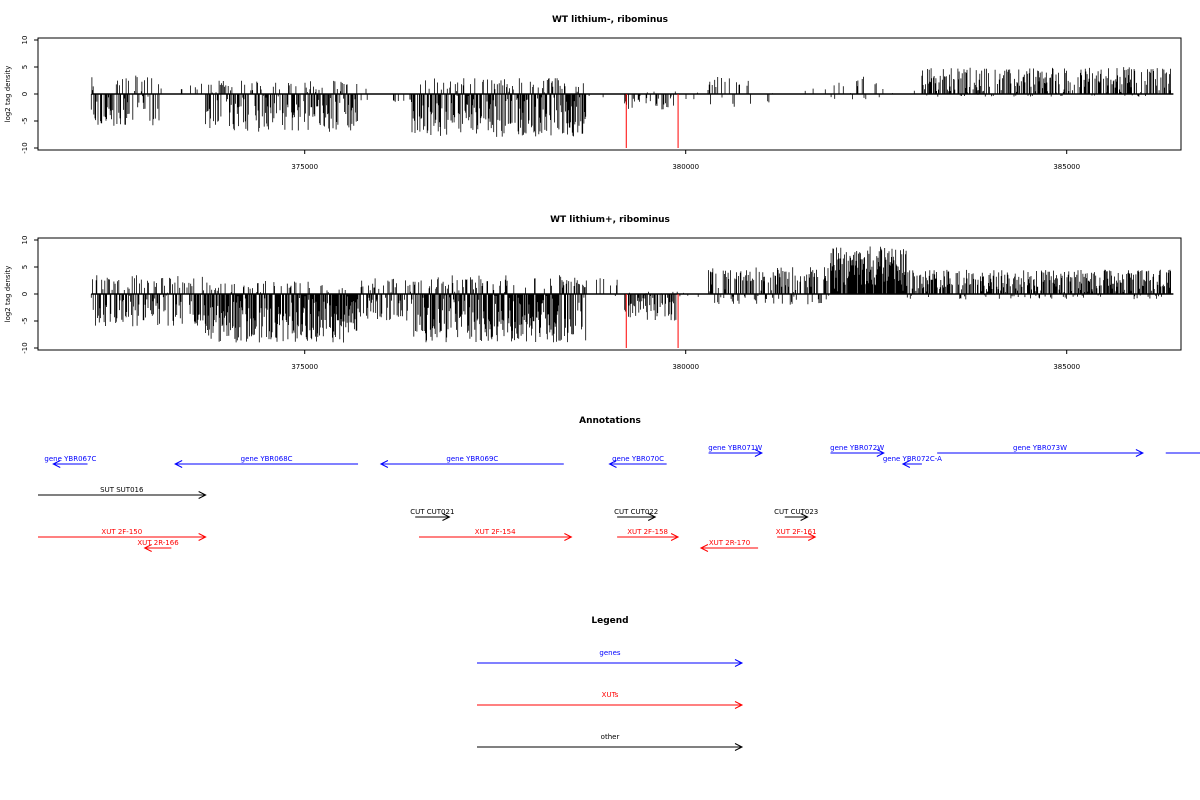 This screenshot has width=1200, height=800. I want to click on annotation-arrow: XUT 2R-166, so click(158, 545).